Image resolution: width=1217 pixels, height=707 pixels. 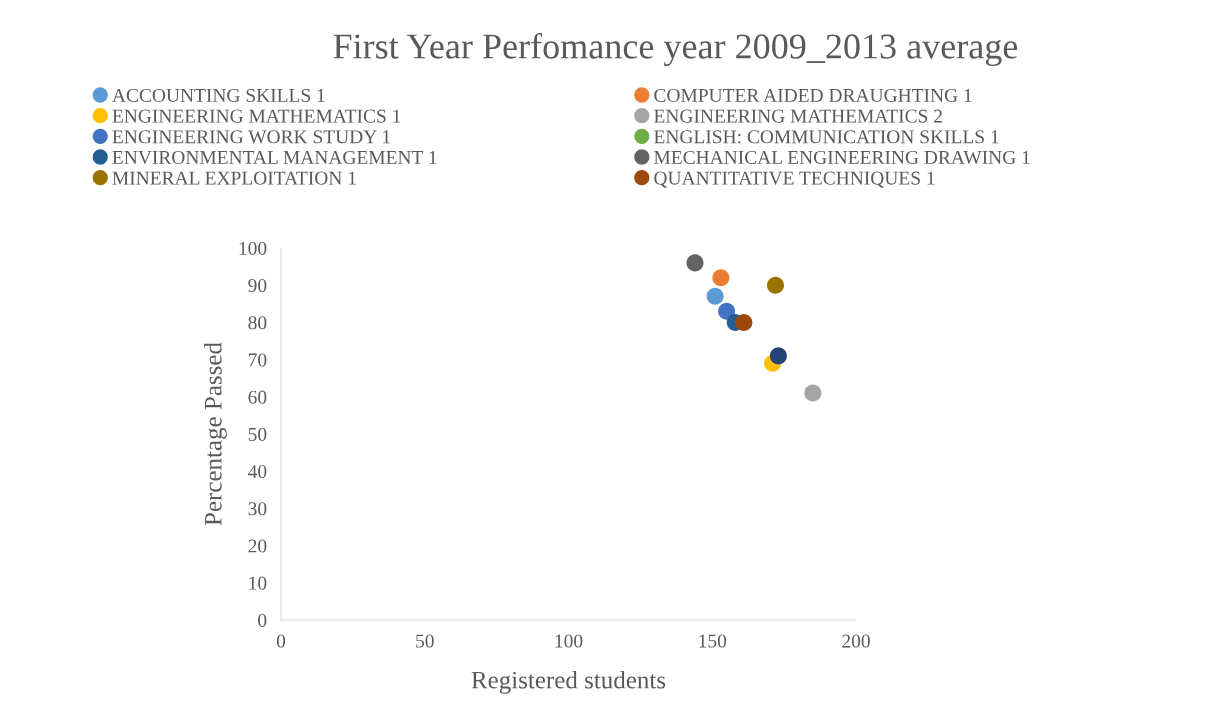 What do you see at coordinates (675, 49) in the screenshot?
I see `chart-title: First Year Perfomance year 2009_2013 average` at bounding box center [675, 49].